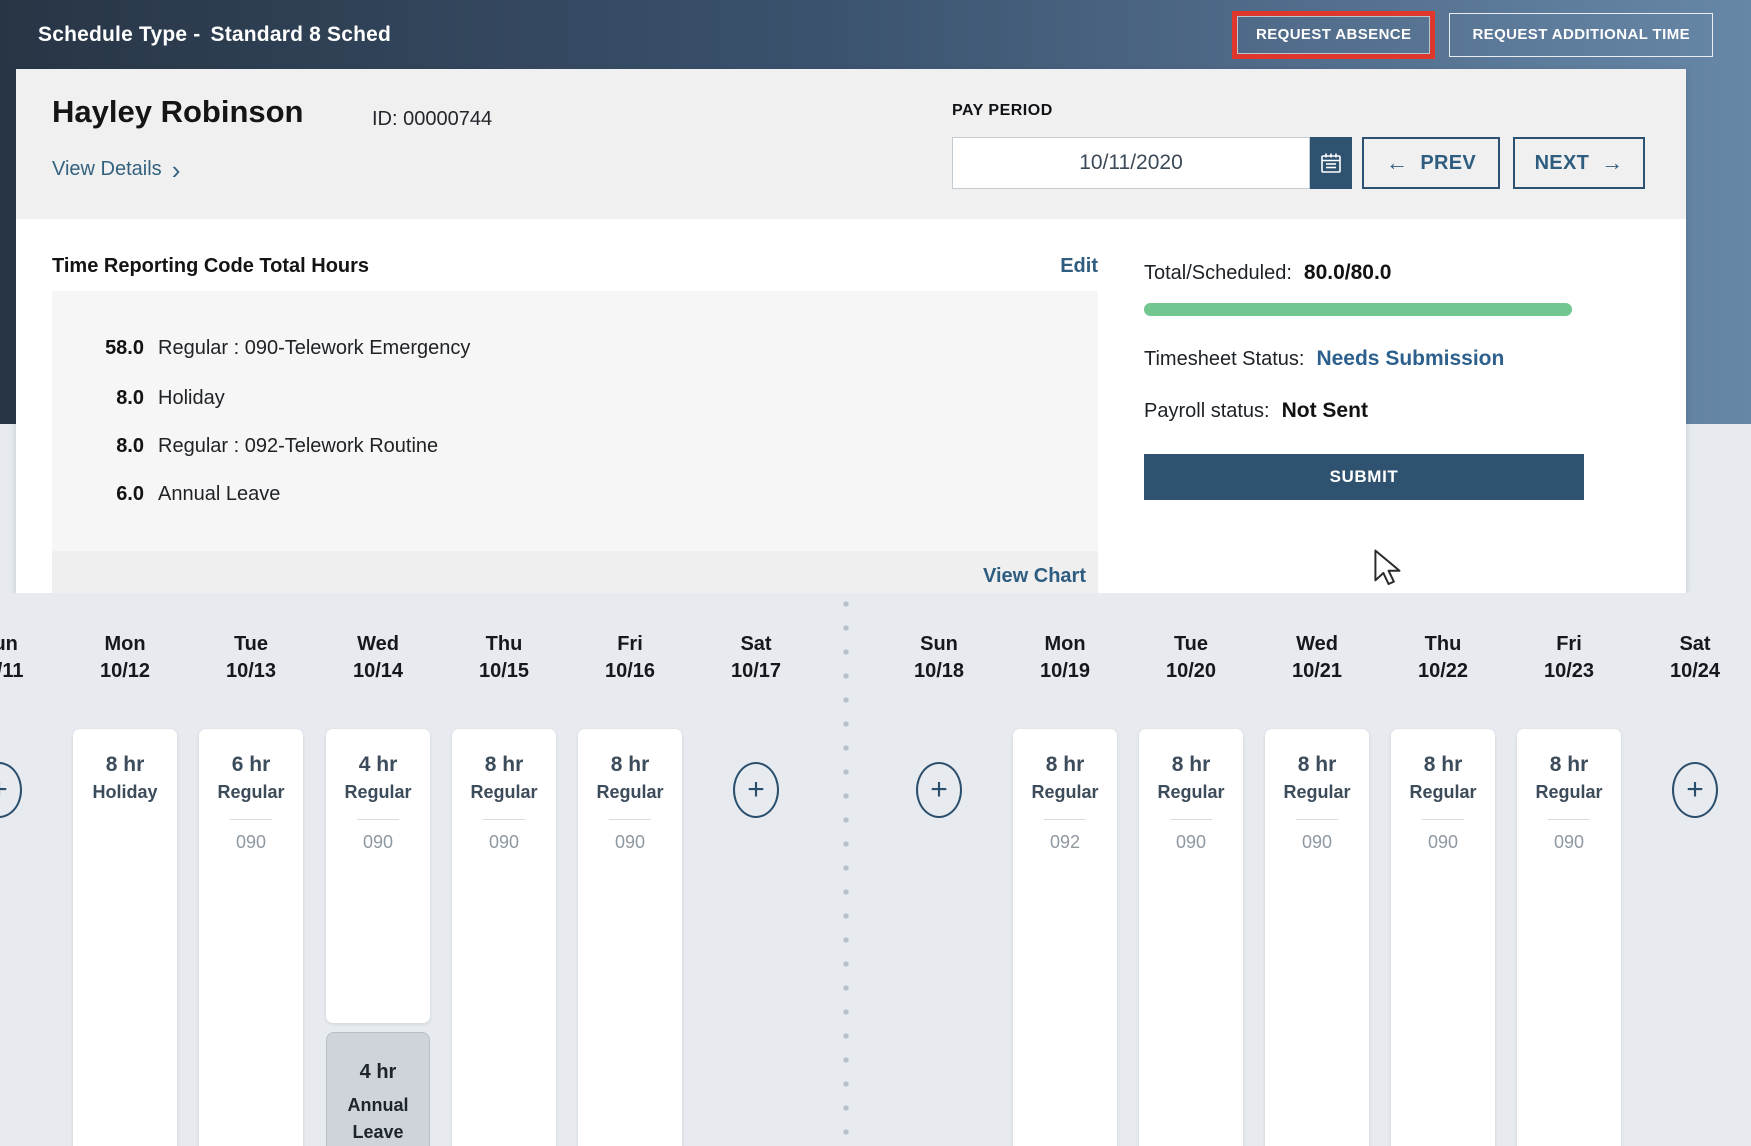  I want to click on day-column-mon-10-12: Mon 10/12 8 hr Holiday, so click(125, 869).